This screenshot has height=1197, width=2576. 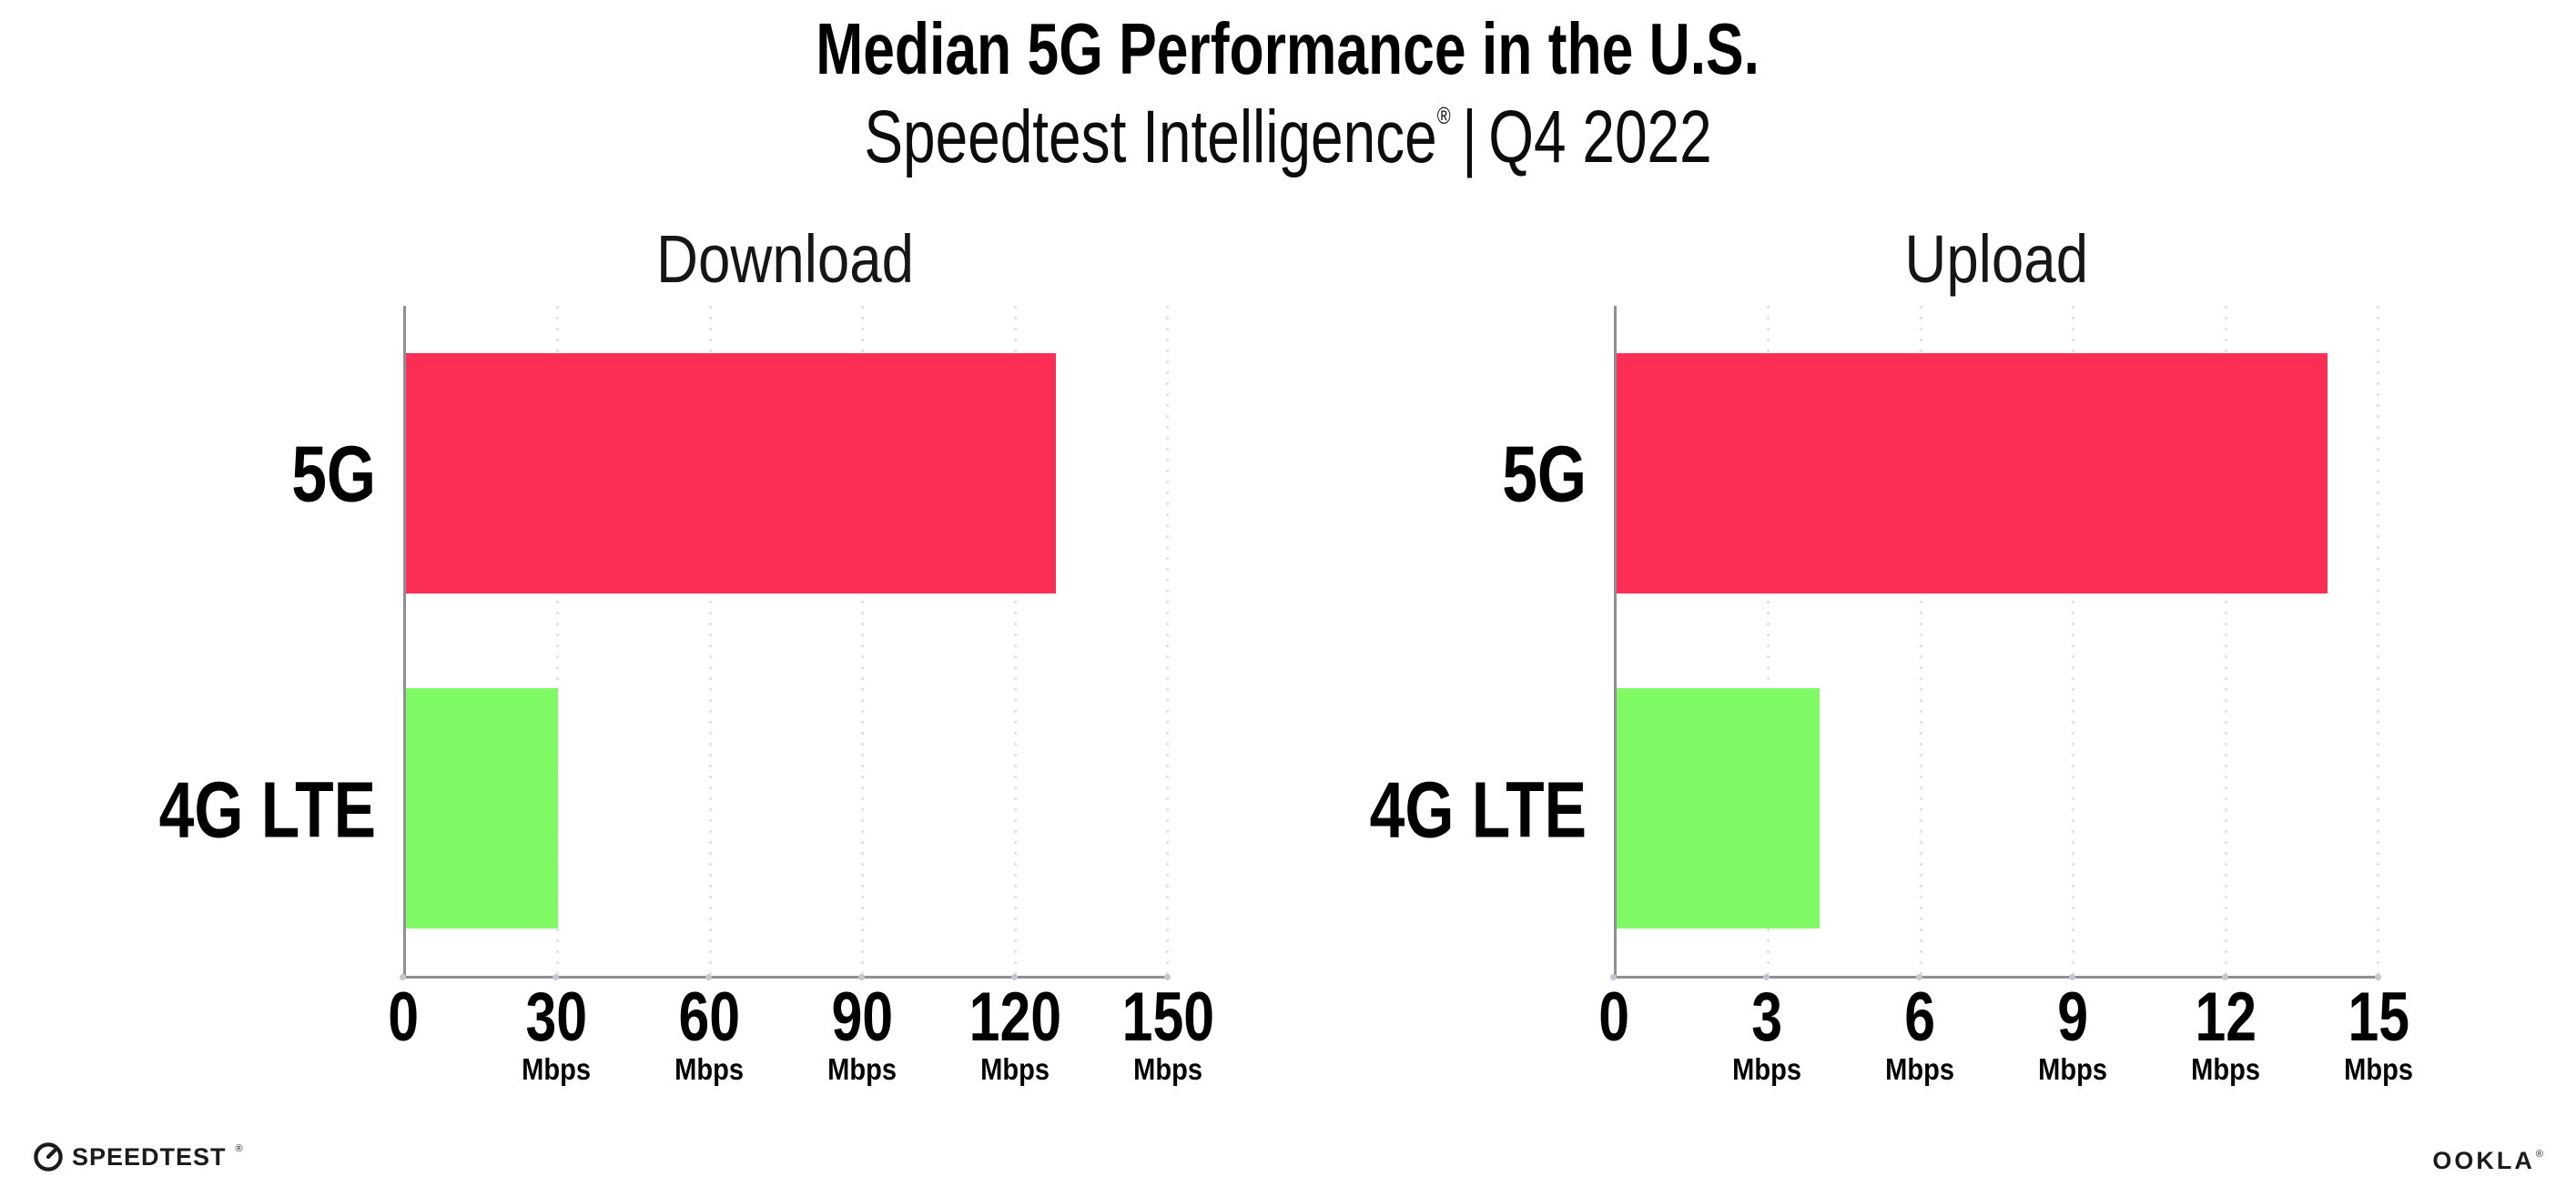 I want to click on speedtest-registered-mark: ®, so click(x=239, y=1149).